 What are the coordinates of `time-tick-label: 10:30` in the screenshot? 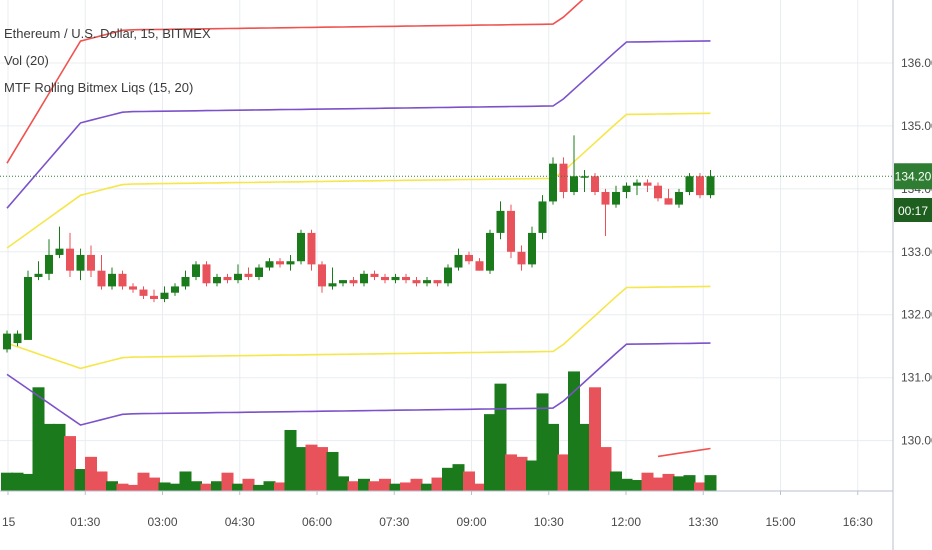 It's located at (549, 522).